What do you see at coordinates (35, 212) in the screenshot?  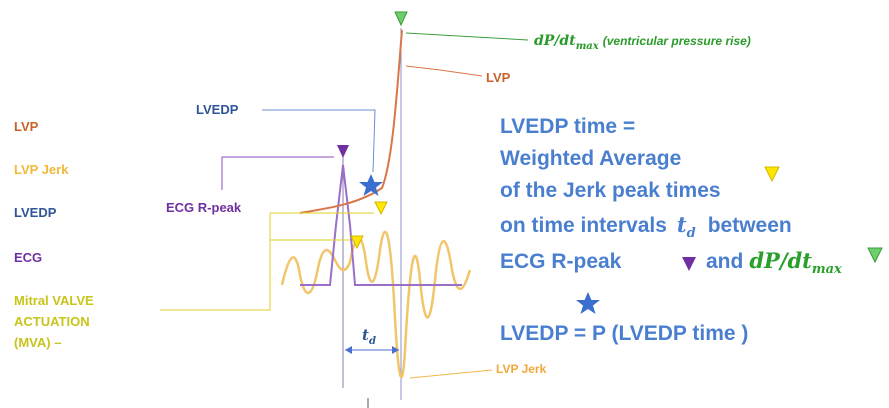 I see `legend-lvedp: LVEDP` at bounding box center [35, 212].